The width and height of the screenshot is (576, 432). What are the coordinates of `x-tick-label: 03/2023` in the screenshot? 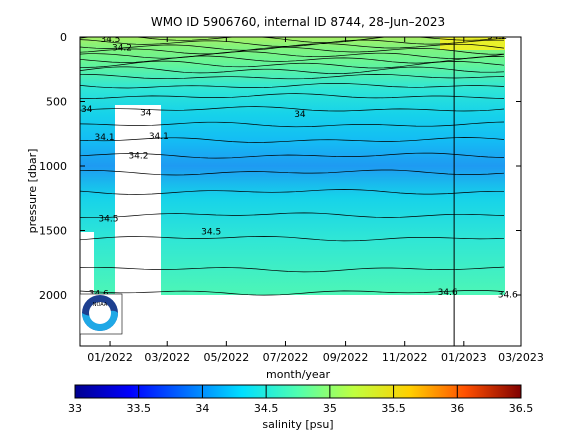 It's located at (521, 357).